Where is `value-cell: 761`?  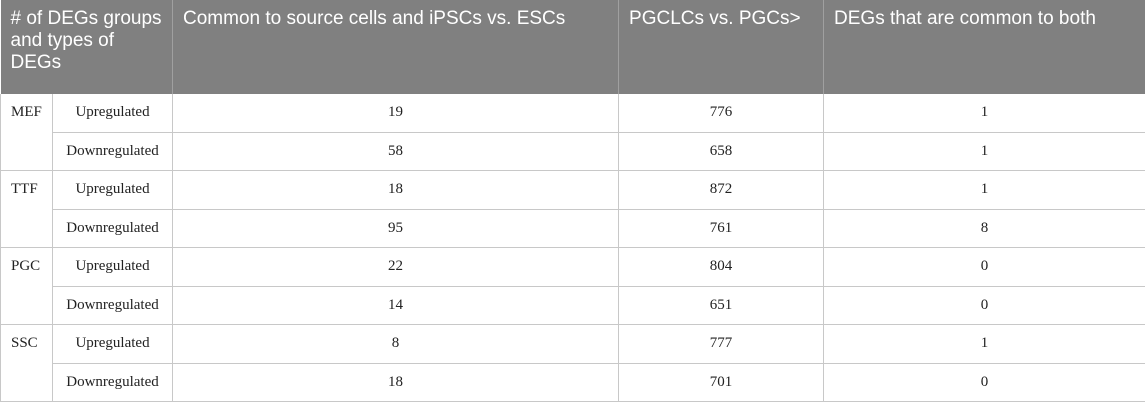
value-cell: 761 is located at coordinates (721, 228).